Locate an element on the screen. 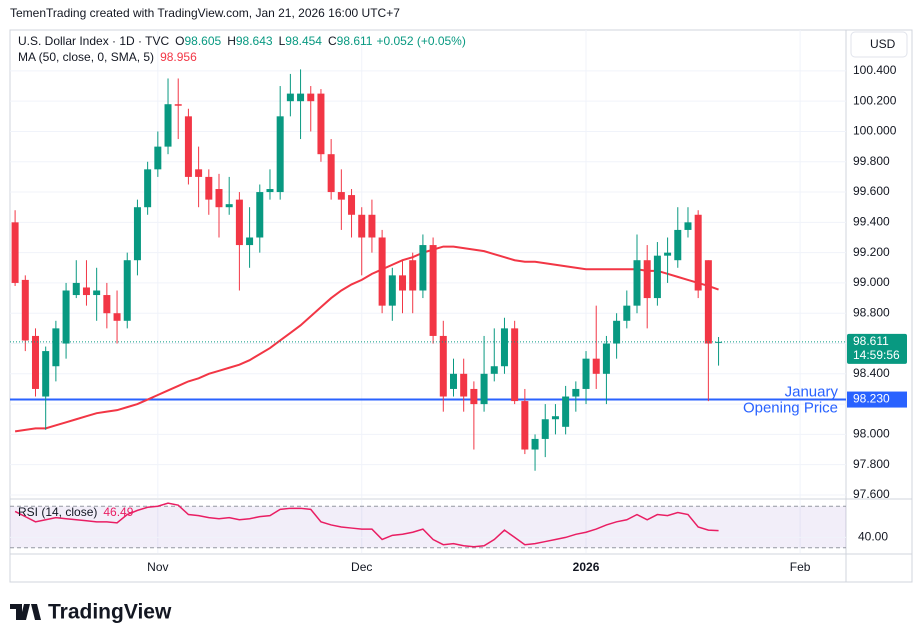  last-price-box is located at coordinates (877, 348).